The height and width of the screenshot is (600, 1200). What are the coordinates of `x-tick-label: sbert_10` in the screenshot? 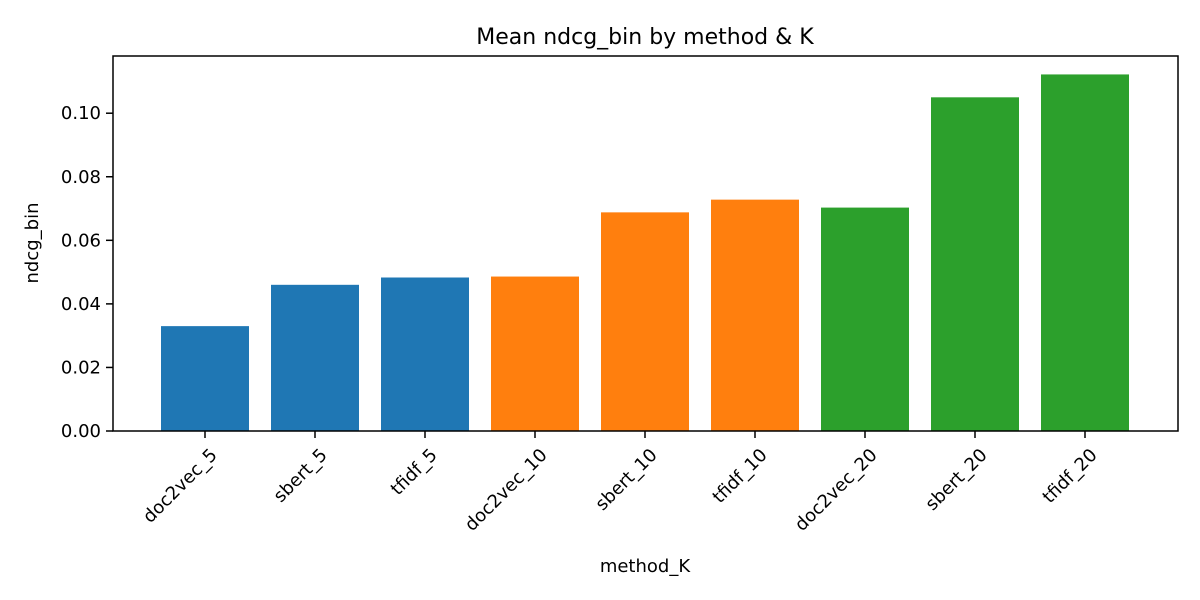 It's located at (626, 480).